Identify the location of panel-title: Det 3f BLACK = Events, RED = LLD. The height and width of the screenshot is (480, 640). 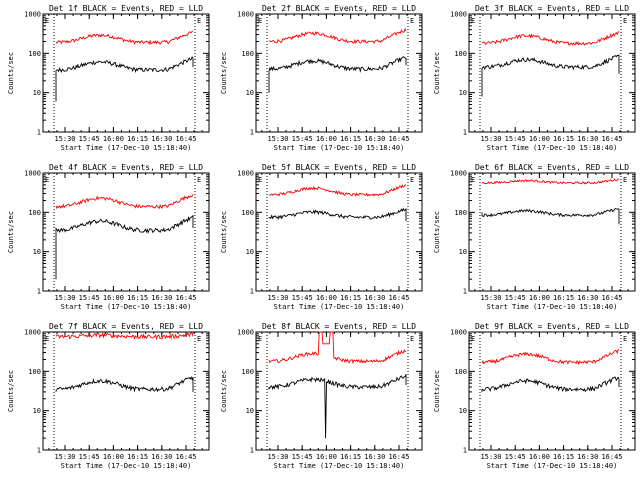
(552, 8).